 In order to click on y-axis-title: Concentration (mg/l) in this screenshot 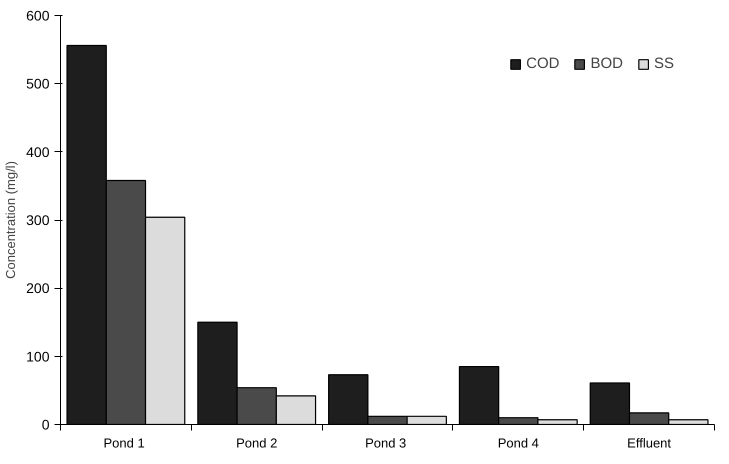, I will do `click(10, 220)`.